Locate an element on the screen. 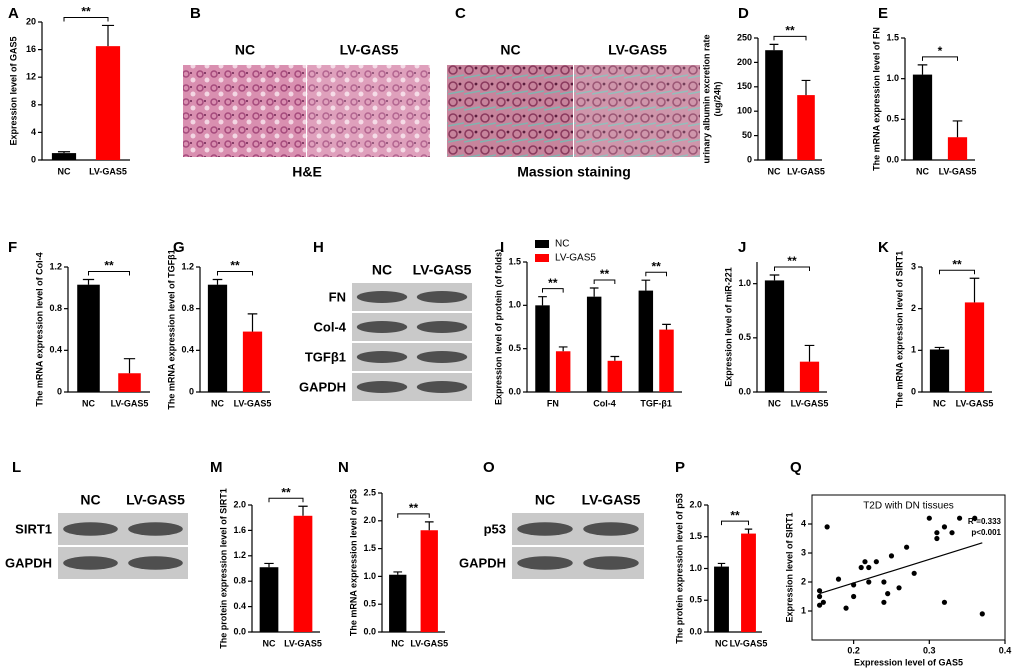 Image resolution: width=1020 pixels, height=669 pixels. y-tick-label: 0.8 is located at coordinates (239, 581).